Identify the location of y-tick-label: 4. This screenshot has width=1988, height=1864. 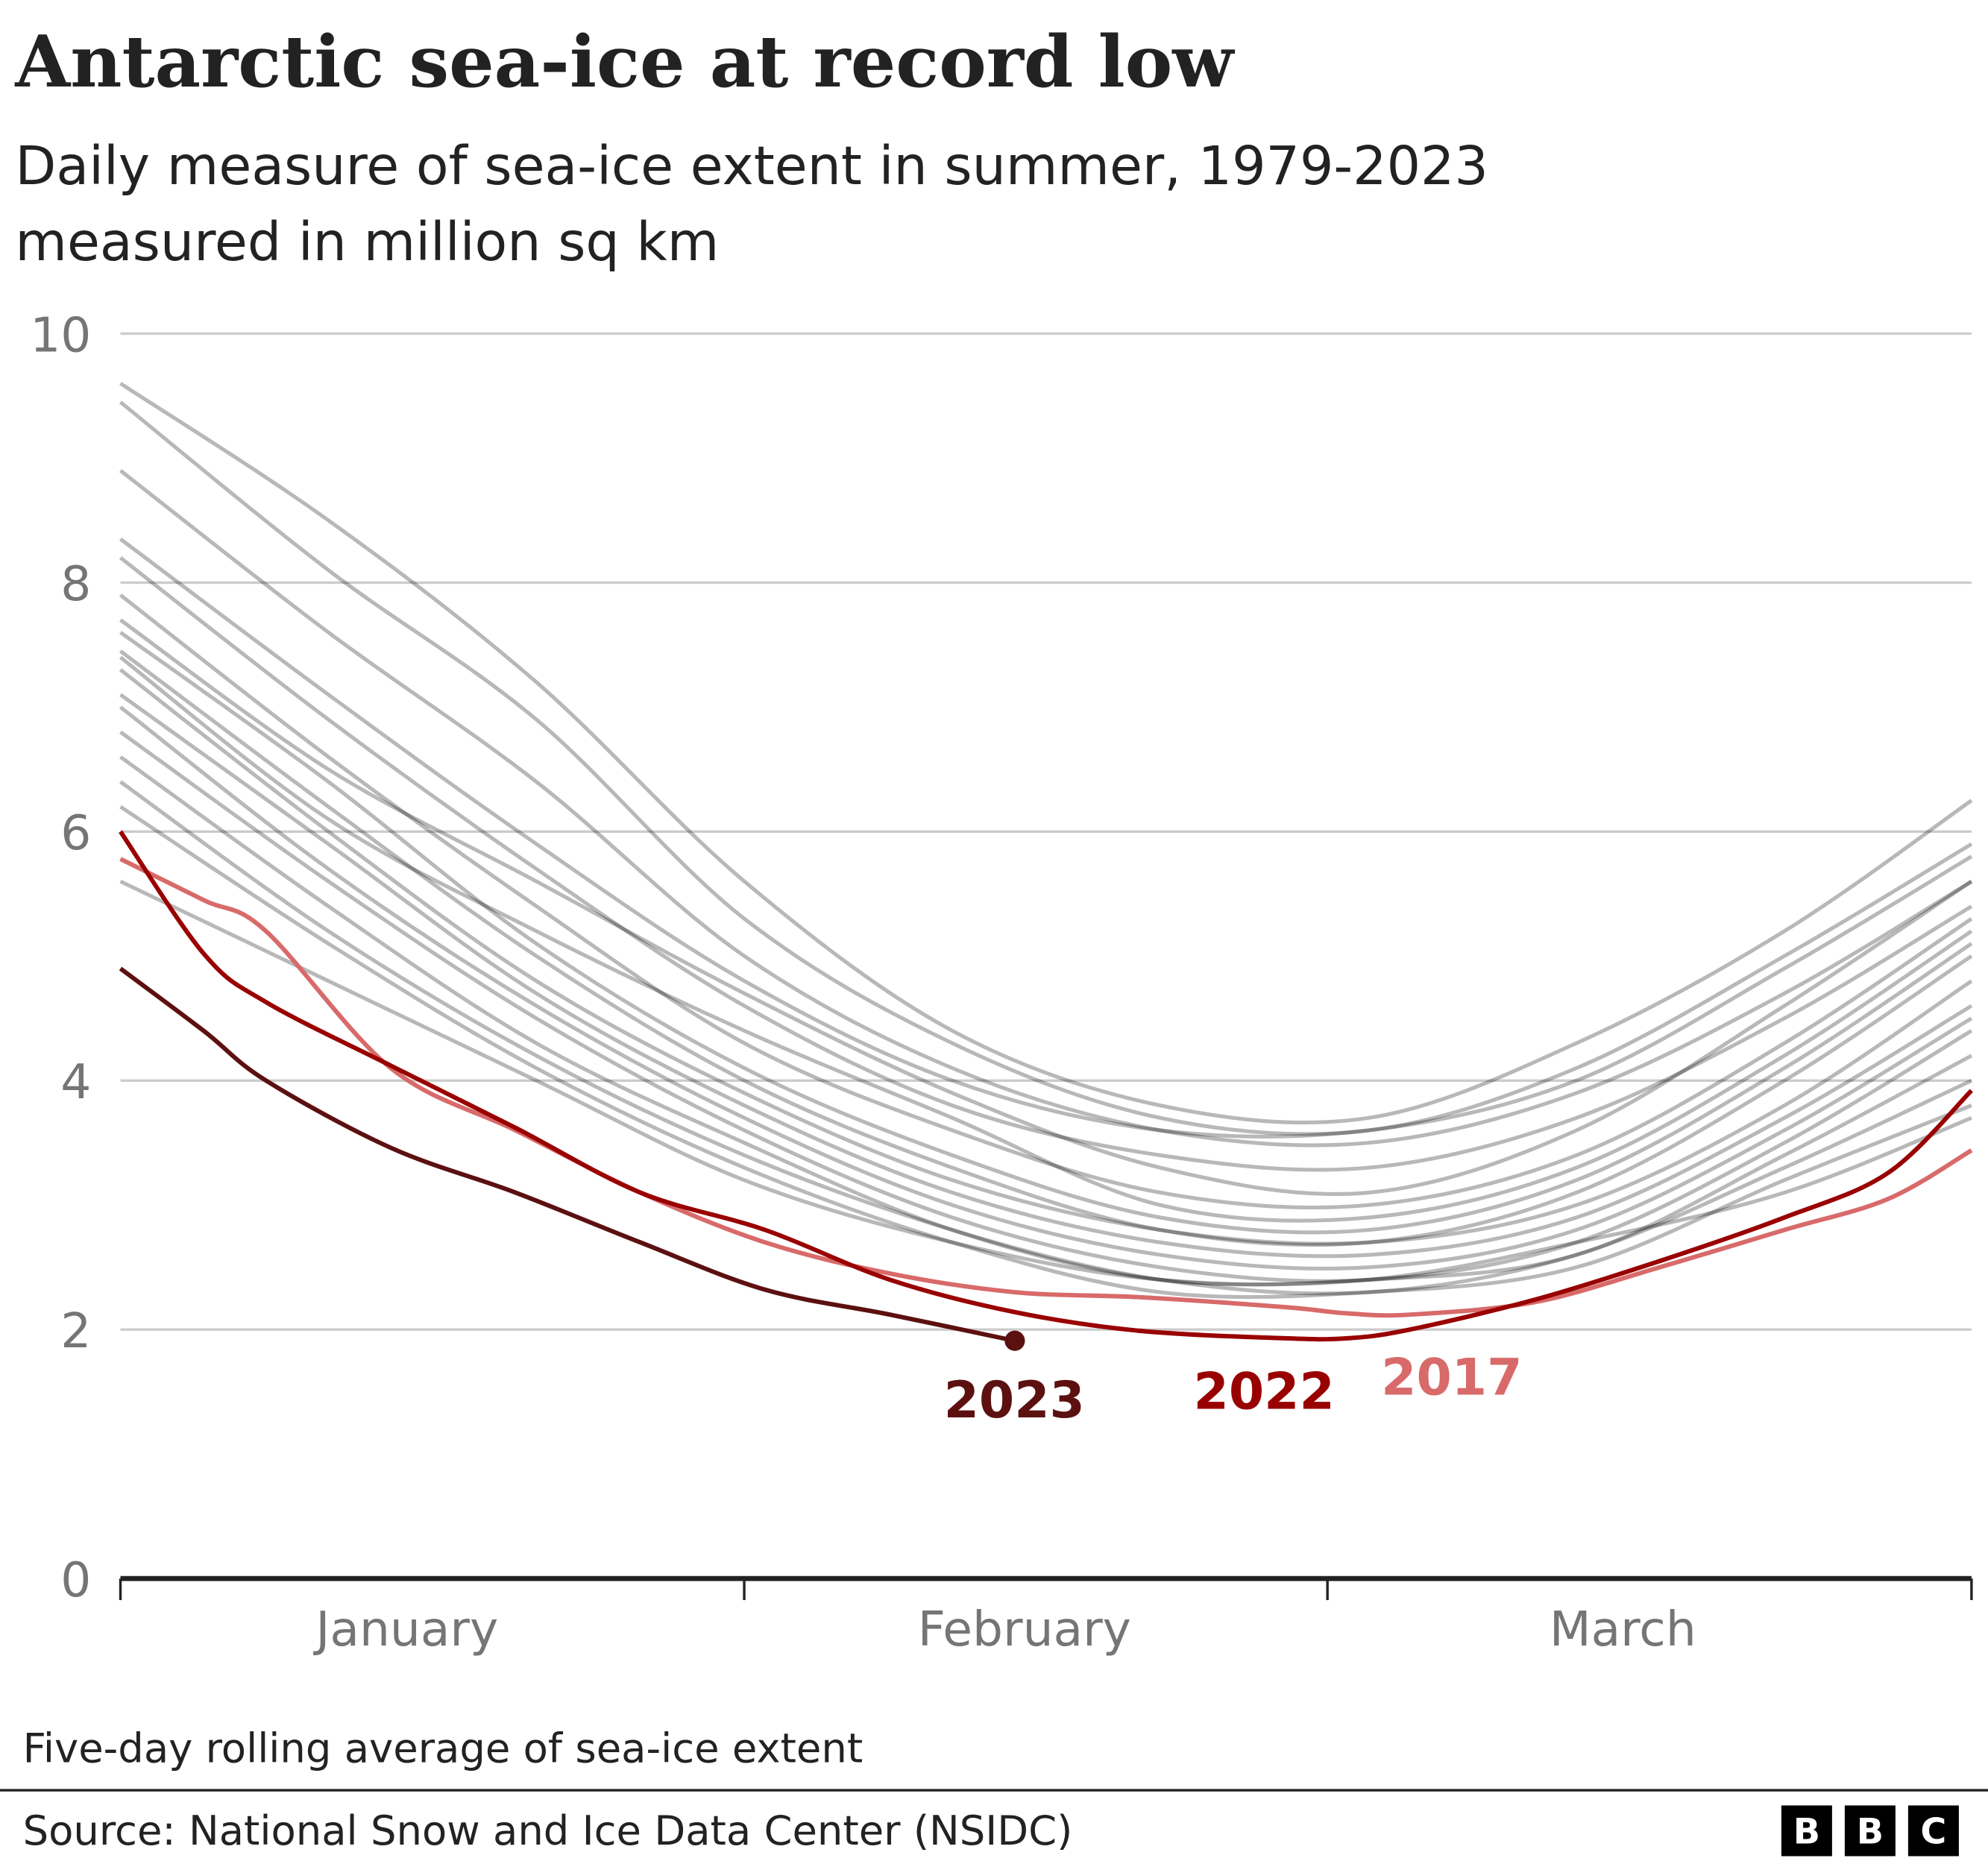
(75, 1082).